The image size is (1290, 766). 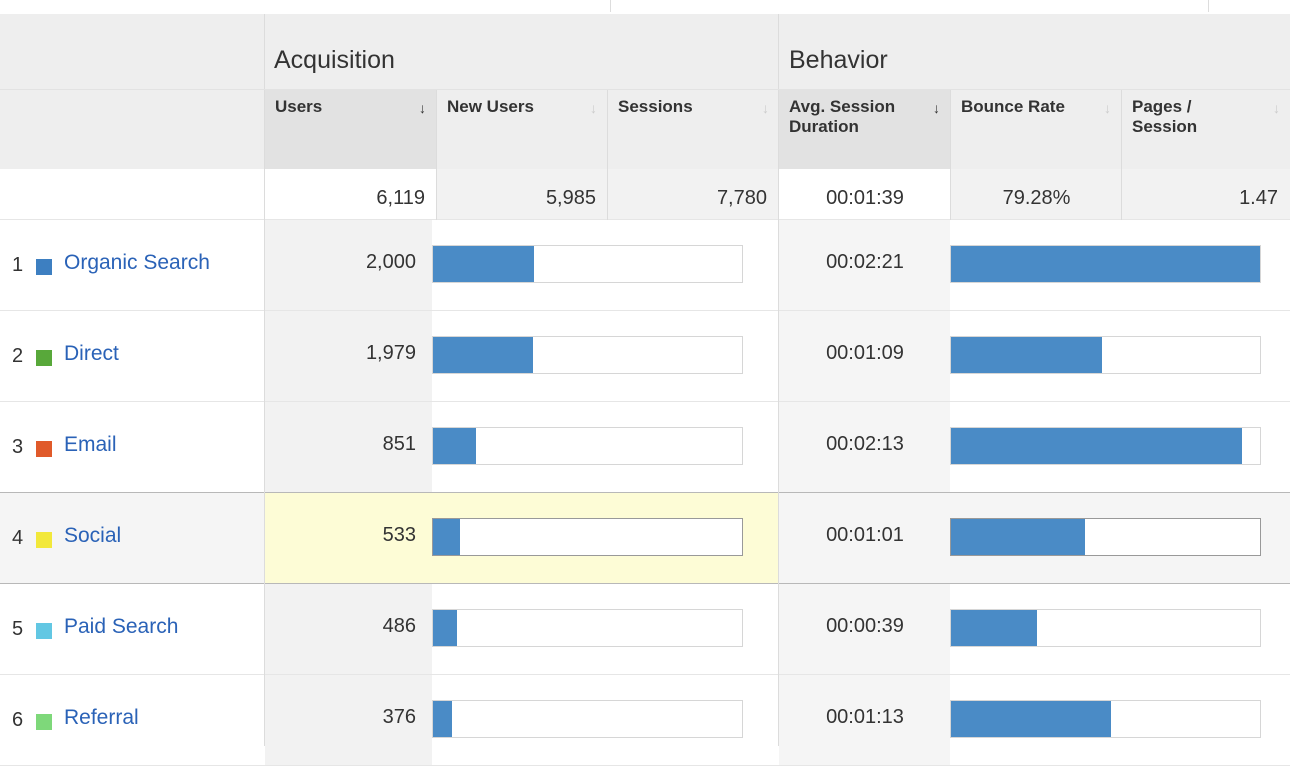 I want to click on users-value: 486, so click(x=399, y=626).